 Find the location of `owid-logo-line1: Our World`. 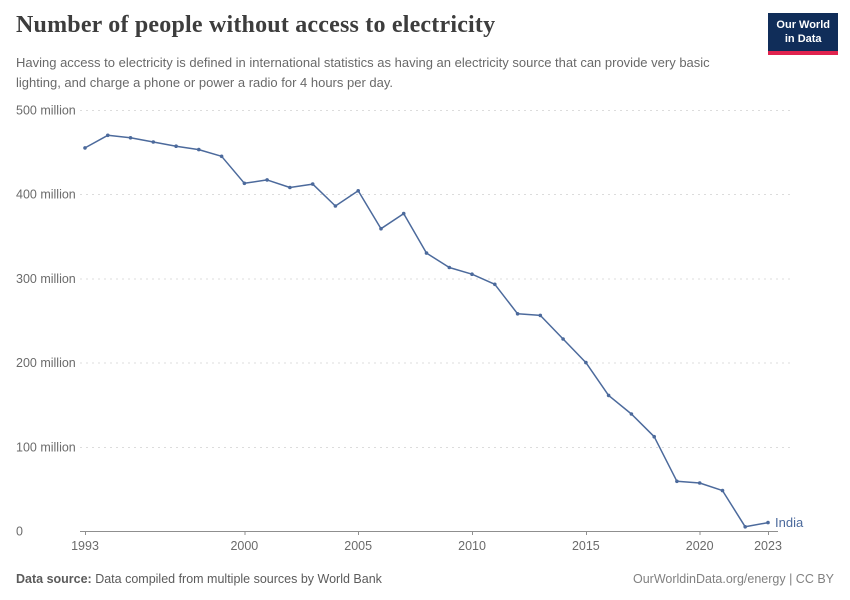

owid-logo-line1: Our World is located at coordinates (803, 25).